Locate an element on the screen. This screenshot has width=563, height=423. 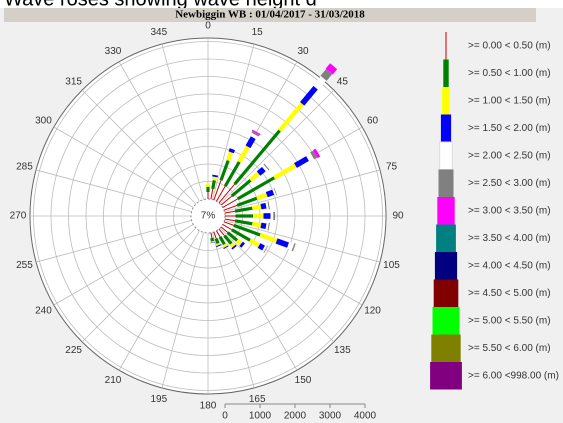
legend-label: >= 6.00 <998.00 (m) is located at coordinates (513, 375).